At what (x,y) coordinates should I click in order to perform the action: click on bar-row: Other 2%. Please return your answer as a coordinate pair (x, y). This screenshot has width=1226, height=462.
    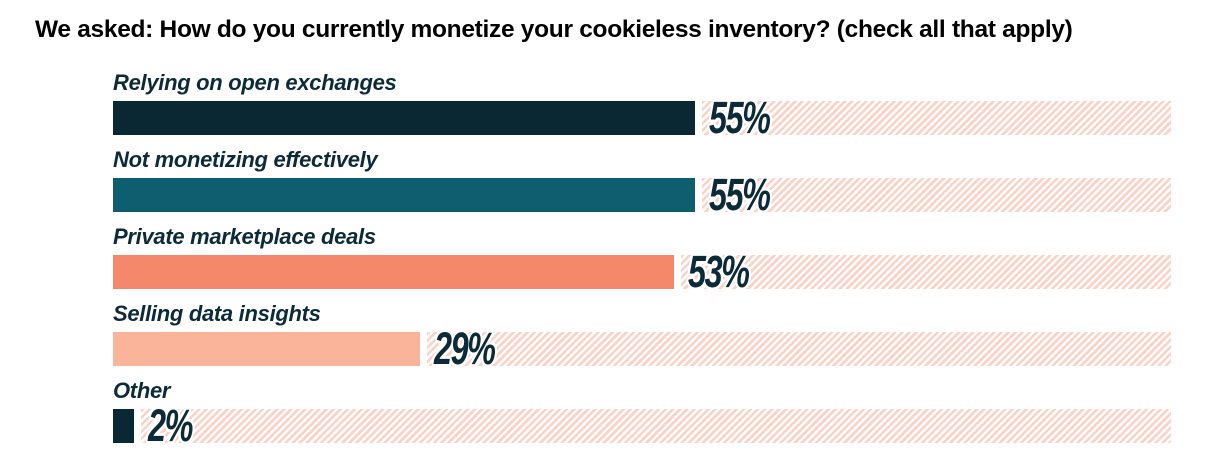
    Looking at the image, I should click on (642, 414).